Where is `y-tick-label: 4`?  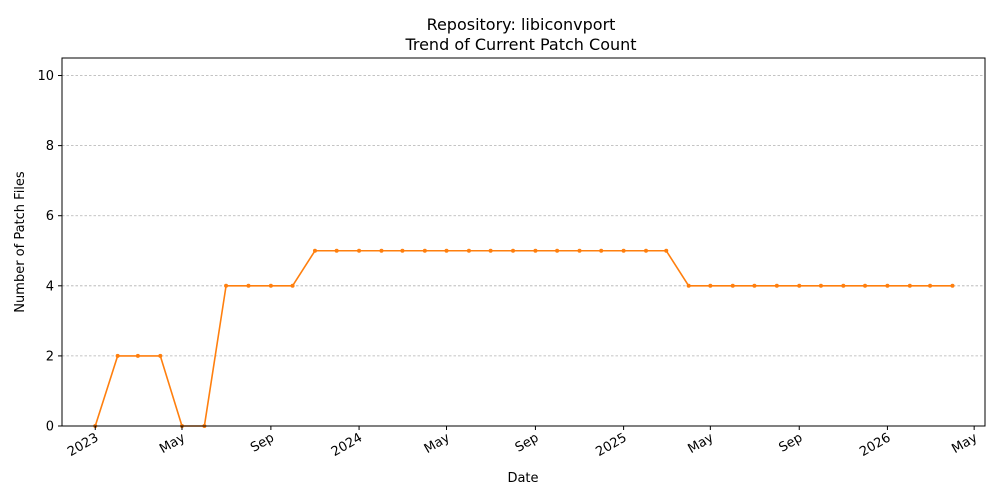
y-tick-label: 4 is located at coordinates (50, 286).